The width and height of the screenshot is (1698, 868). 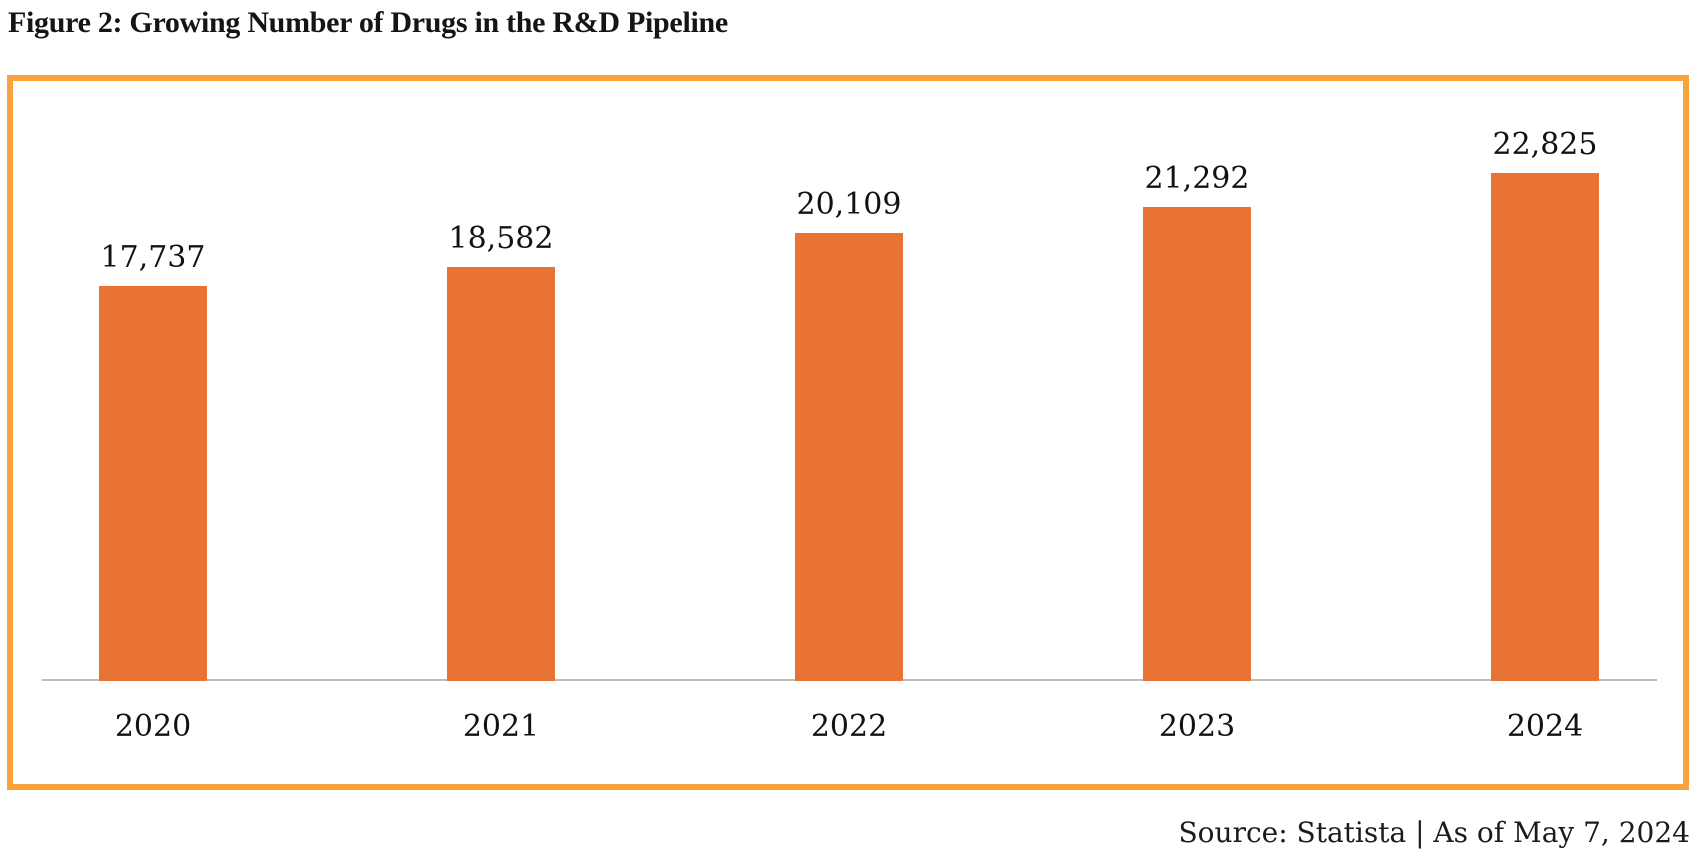 I want to click on bar-value-label-2020: 17,737, so click(x=153, y=257).